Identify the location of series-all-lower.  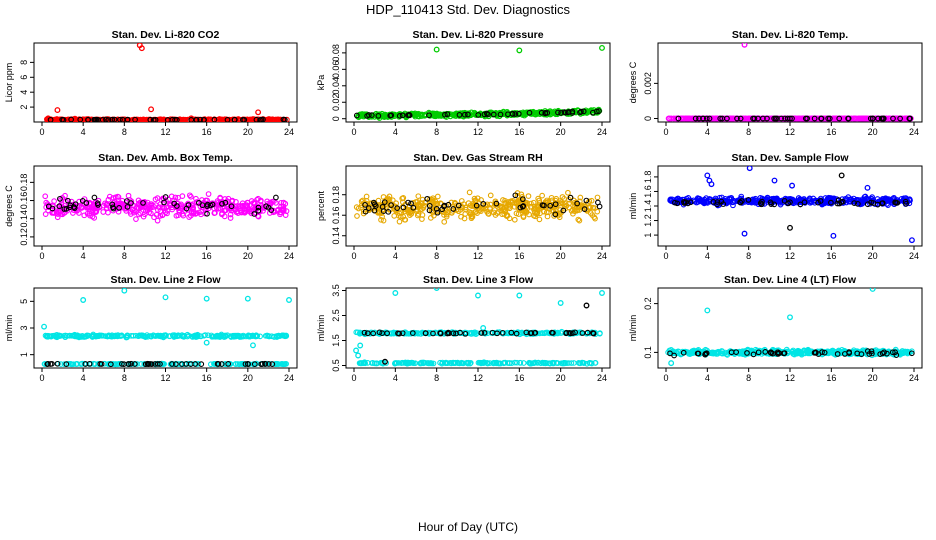
(165, 364).